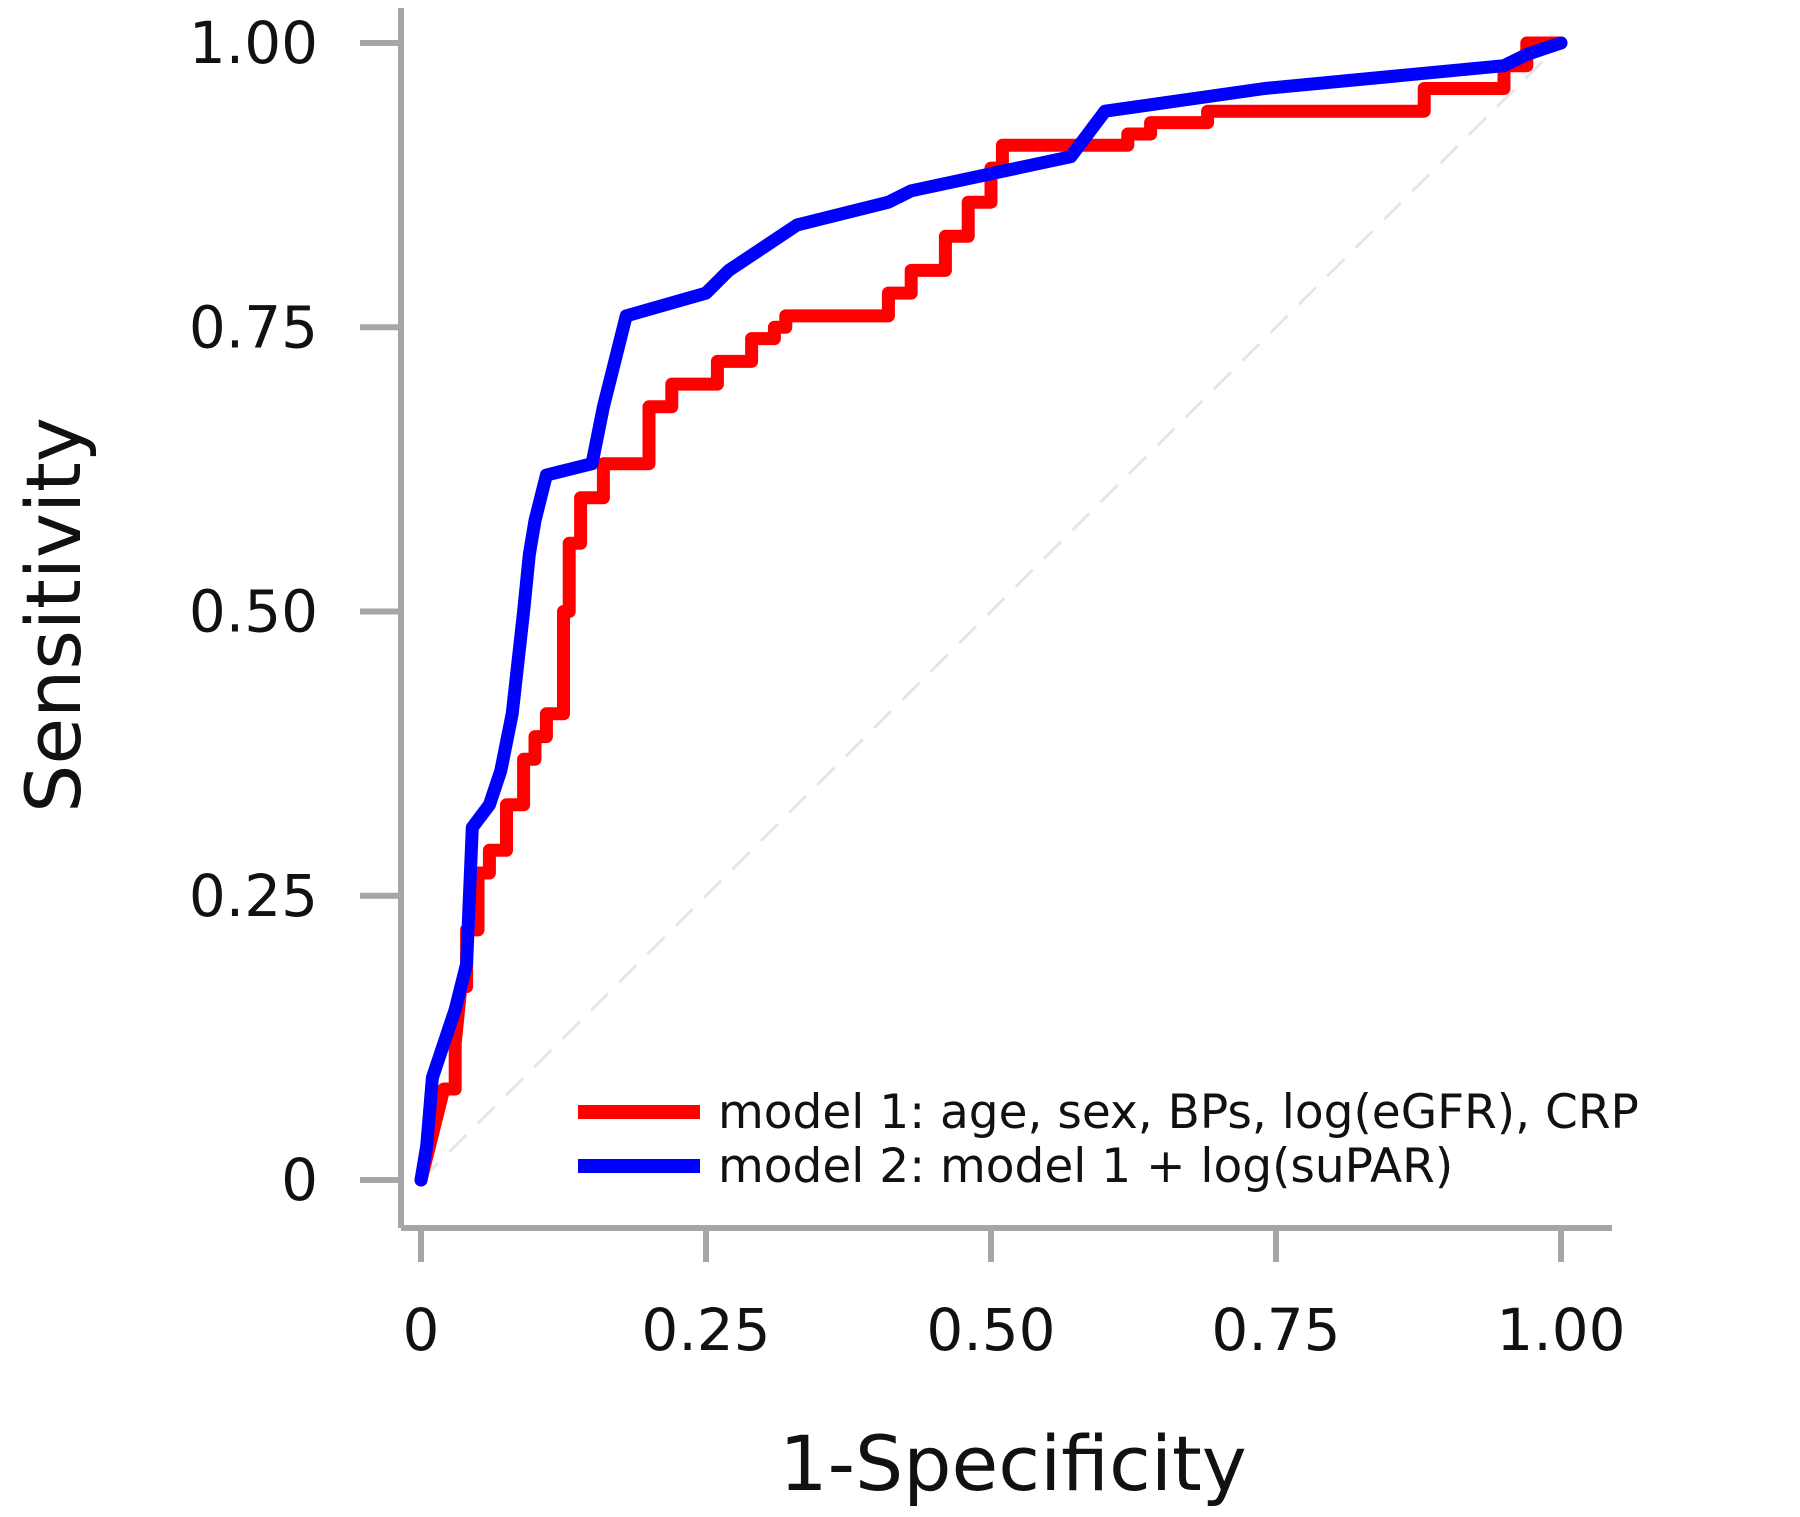 The width and height of the screenshot is (1800, 1517). Describe the element at coordinates (705, 1330) in the screenshot. I see `x-tick-label: 0.25` at that location.